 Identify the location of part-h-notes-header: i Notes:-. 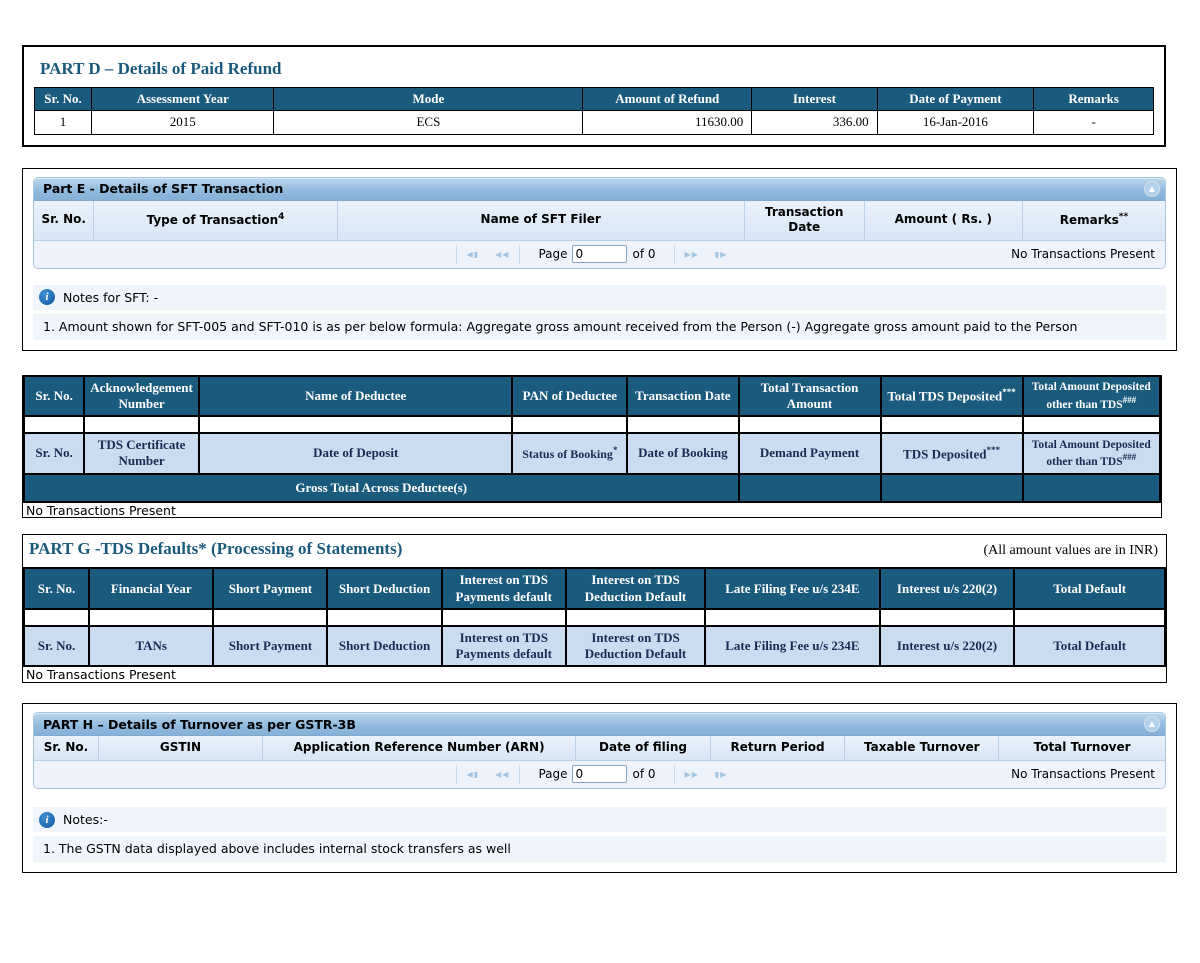
(599, 819).